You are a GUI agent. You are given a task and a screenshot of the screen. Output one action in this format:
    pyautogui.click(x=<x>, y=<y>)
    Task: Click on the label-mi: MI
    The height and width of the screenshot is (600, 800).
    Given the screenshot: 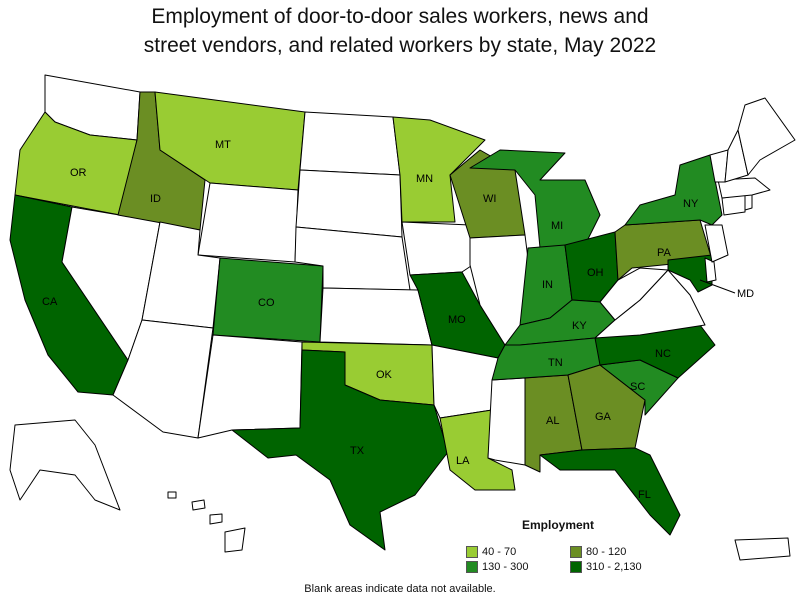 What is the action you would take?
    pyautogui.click(x=557, y=226)
    